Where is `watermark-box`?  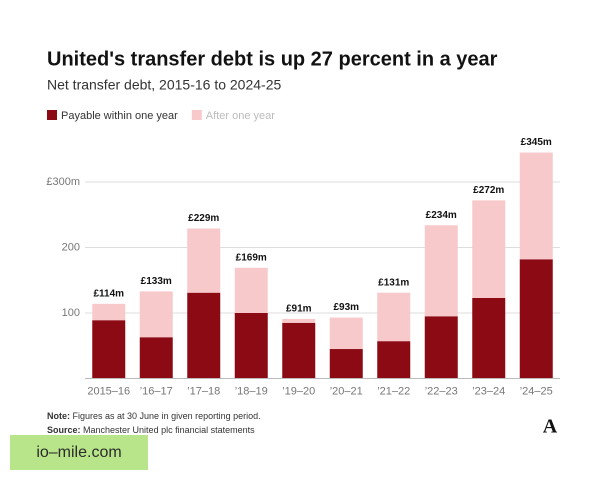
watermark-box is located at coordinates (79, 452).